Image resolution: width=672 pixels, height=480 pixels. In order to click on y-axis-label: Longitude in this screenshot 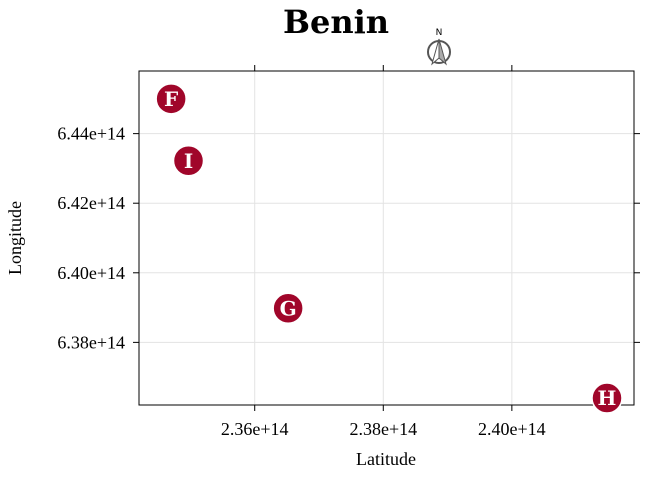, I will do `click(15, 238)`.